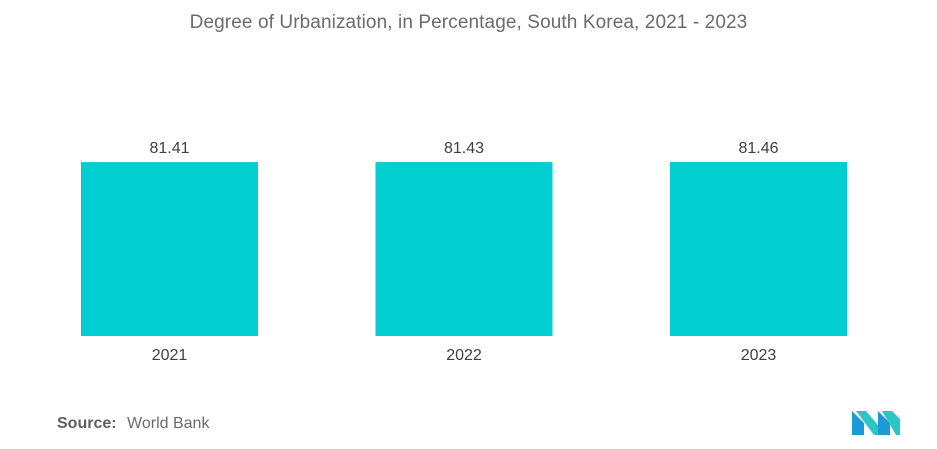  What do you see at coordinates (759, 355) in the screenshot?
I see `category-label-2023: 2023` at bounding box center [759, 355].